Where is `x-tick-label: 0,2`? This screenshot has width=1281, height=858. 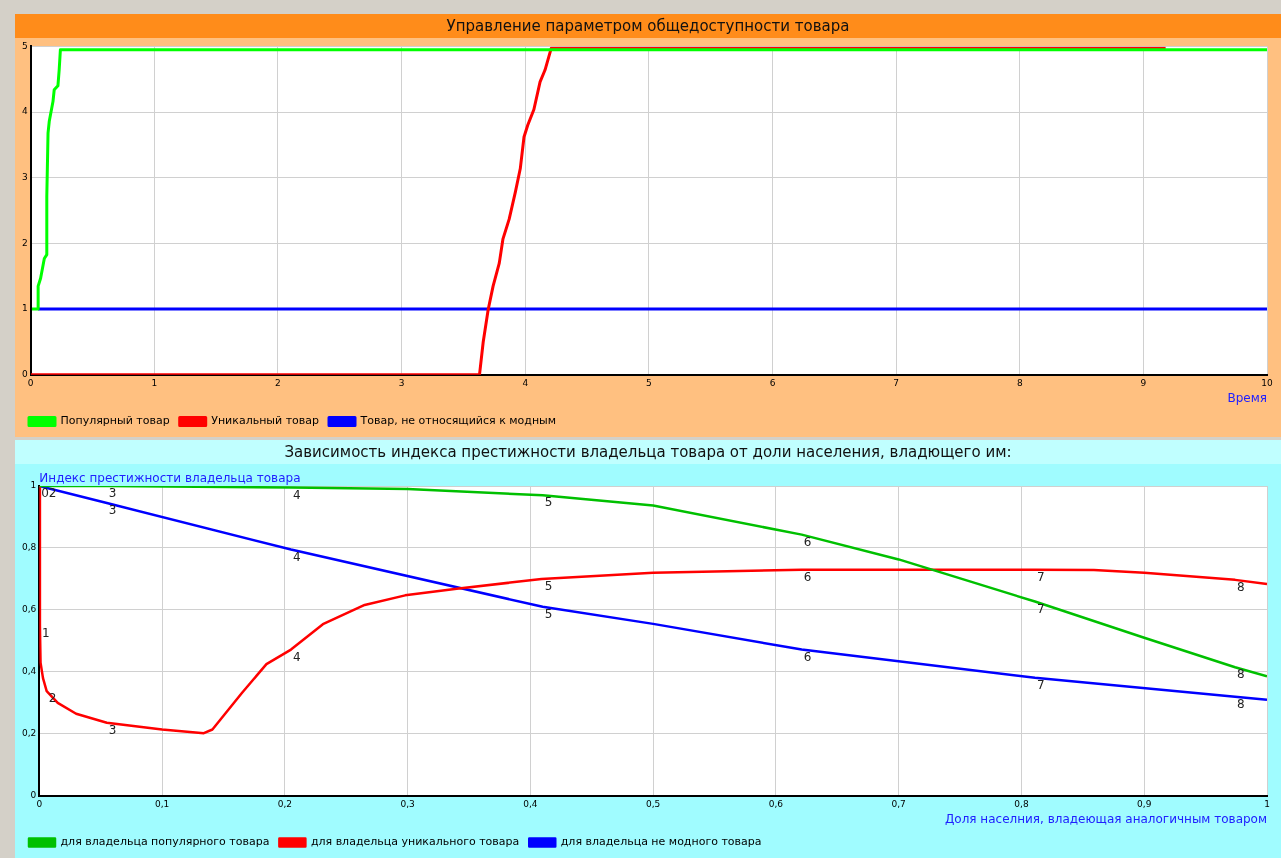 x-tick-label: 0,2 is located at coordinates (285, 803).